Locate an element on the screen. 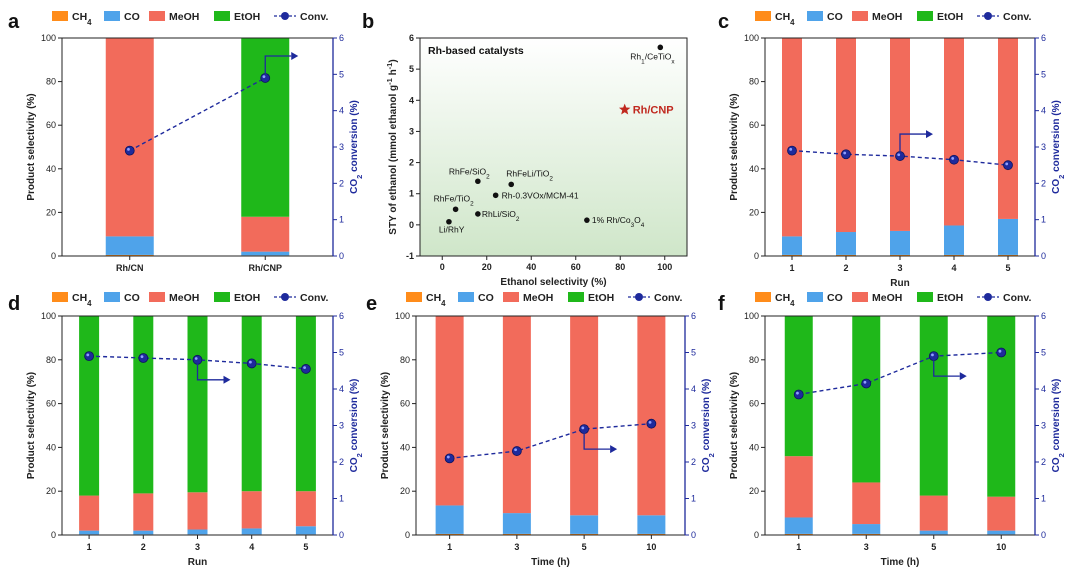 Image resolution: width=1080 pixels, height=577 pixels. x-tick-label: 5 is located at coordinates (1007, 268).